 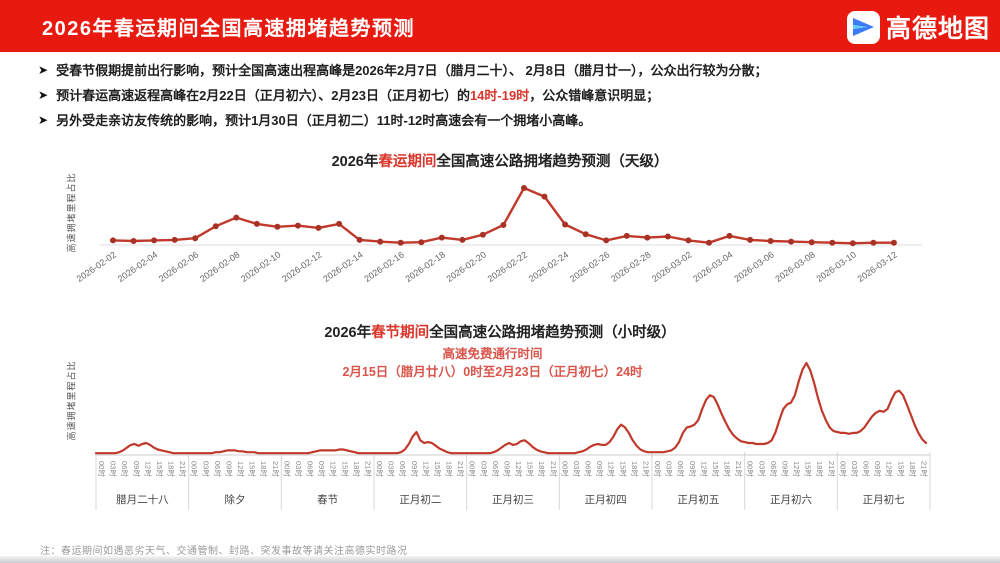 I want to click on svg-text: 2026-02-28, so click(x=630, y=266).